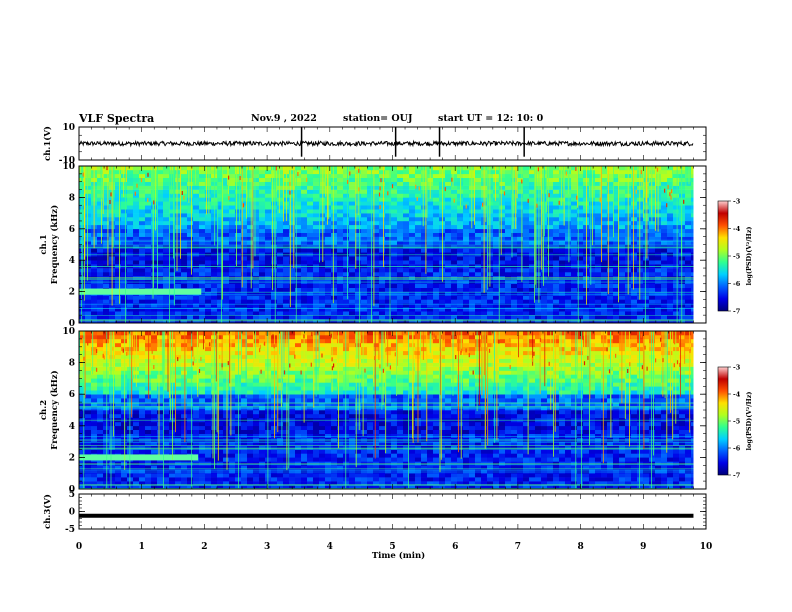  I want to click on x-tick-9: 9, so click(643, 547).